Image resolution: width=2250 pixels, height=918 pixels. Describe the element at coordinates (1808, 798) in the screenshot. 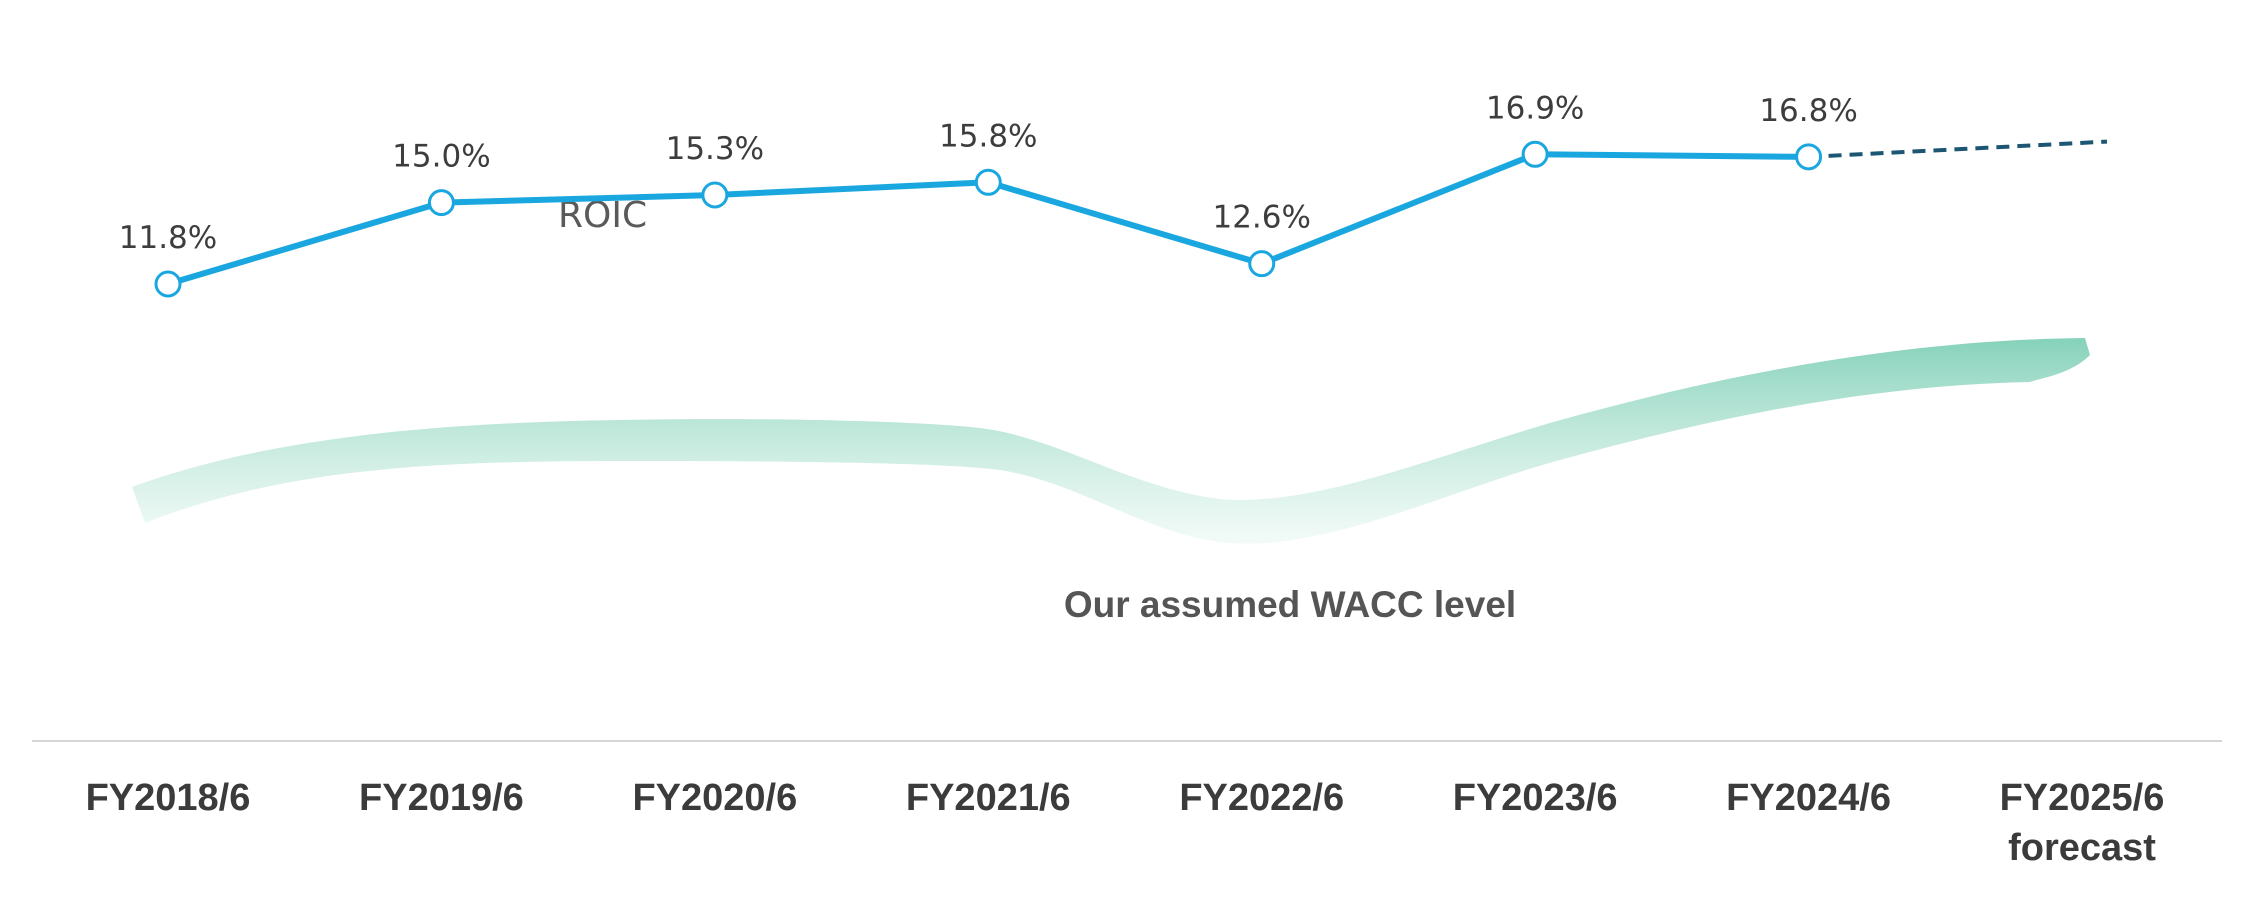

I see `x-tick-label: FY2024/6` at that location.